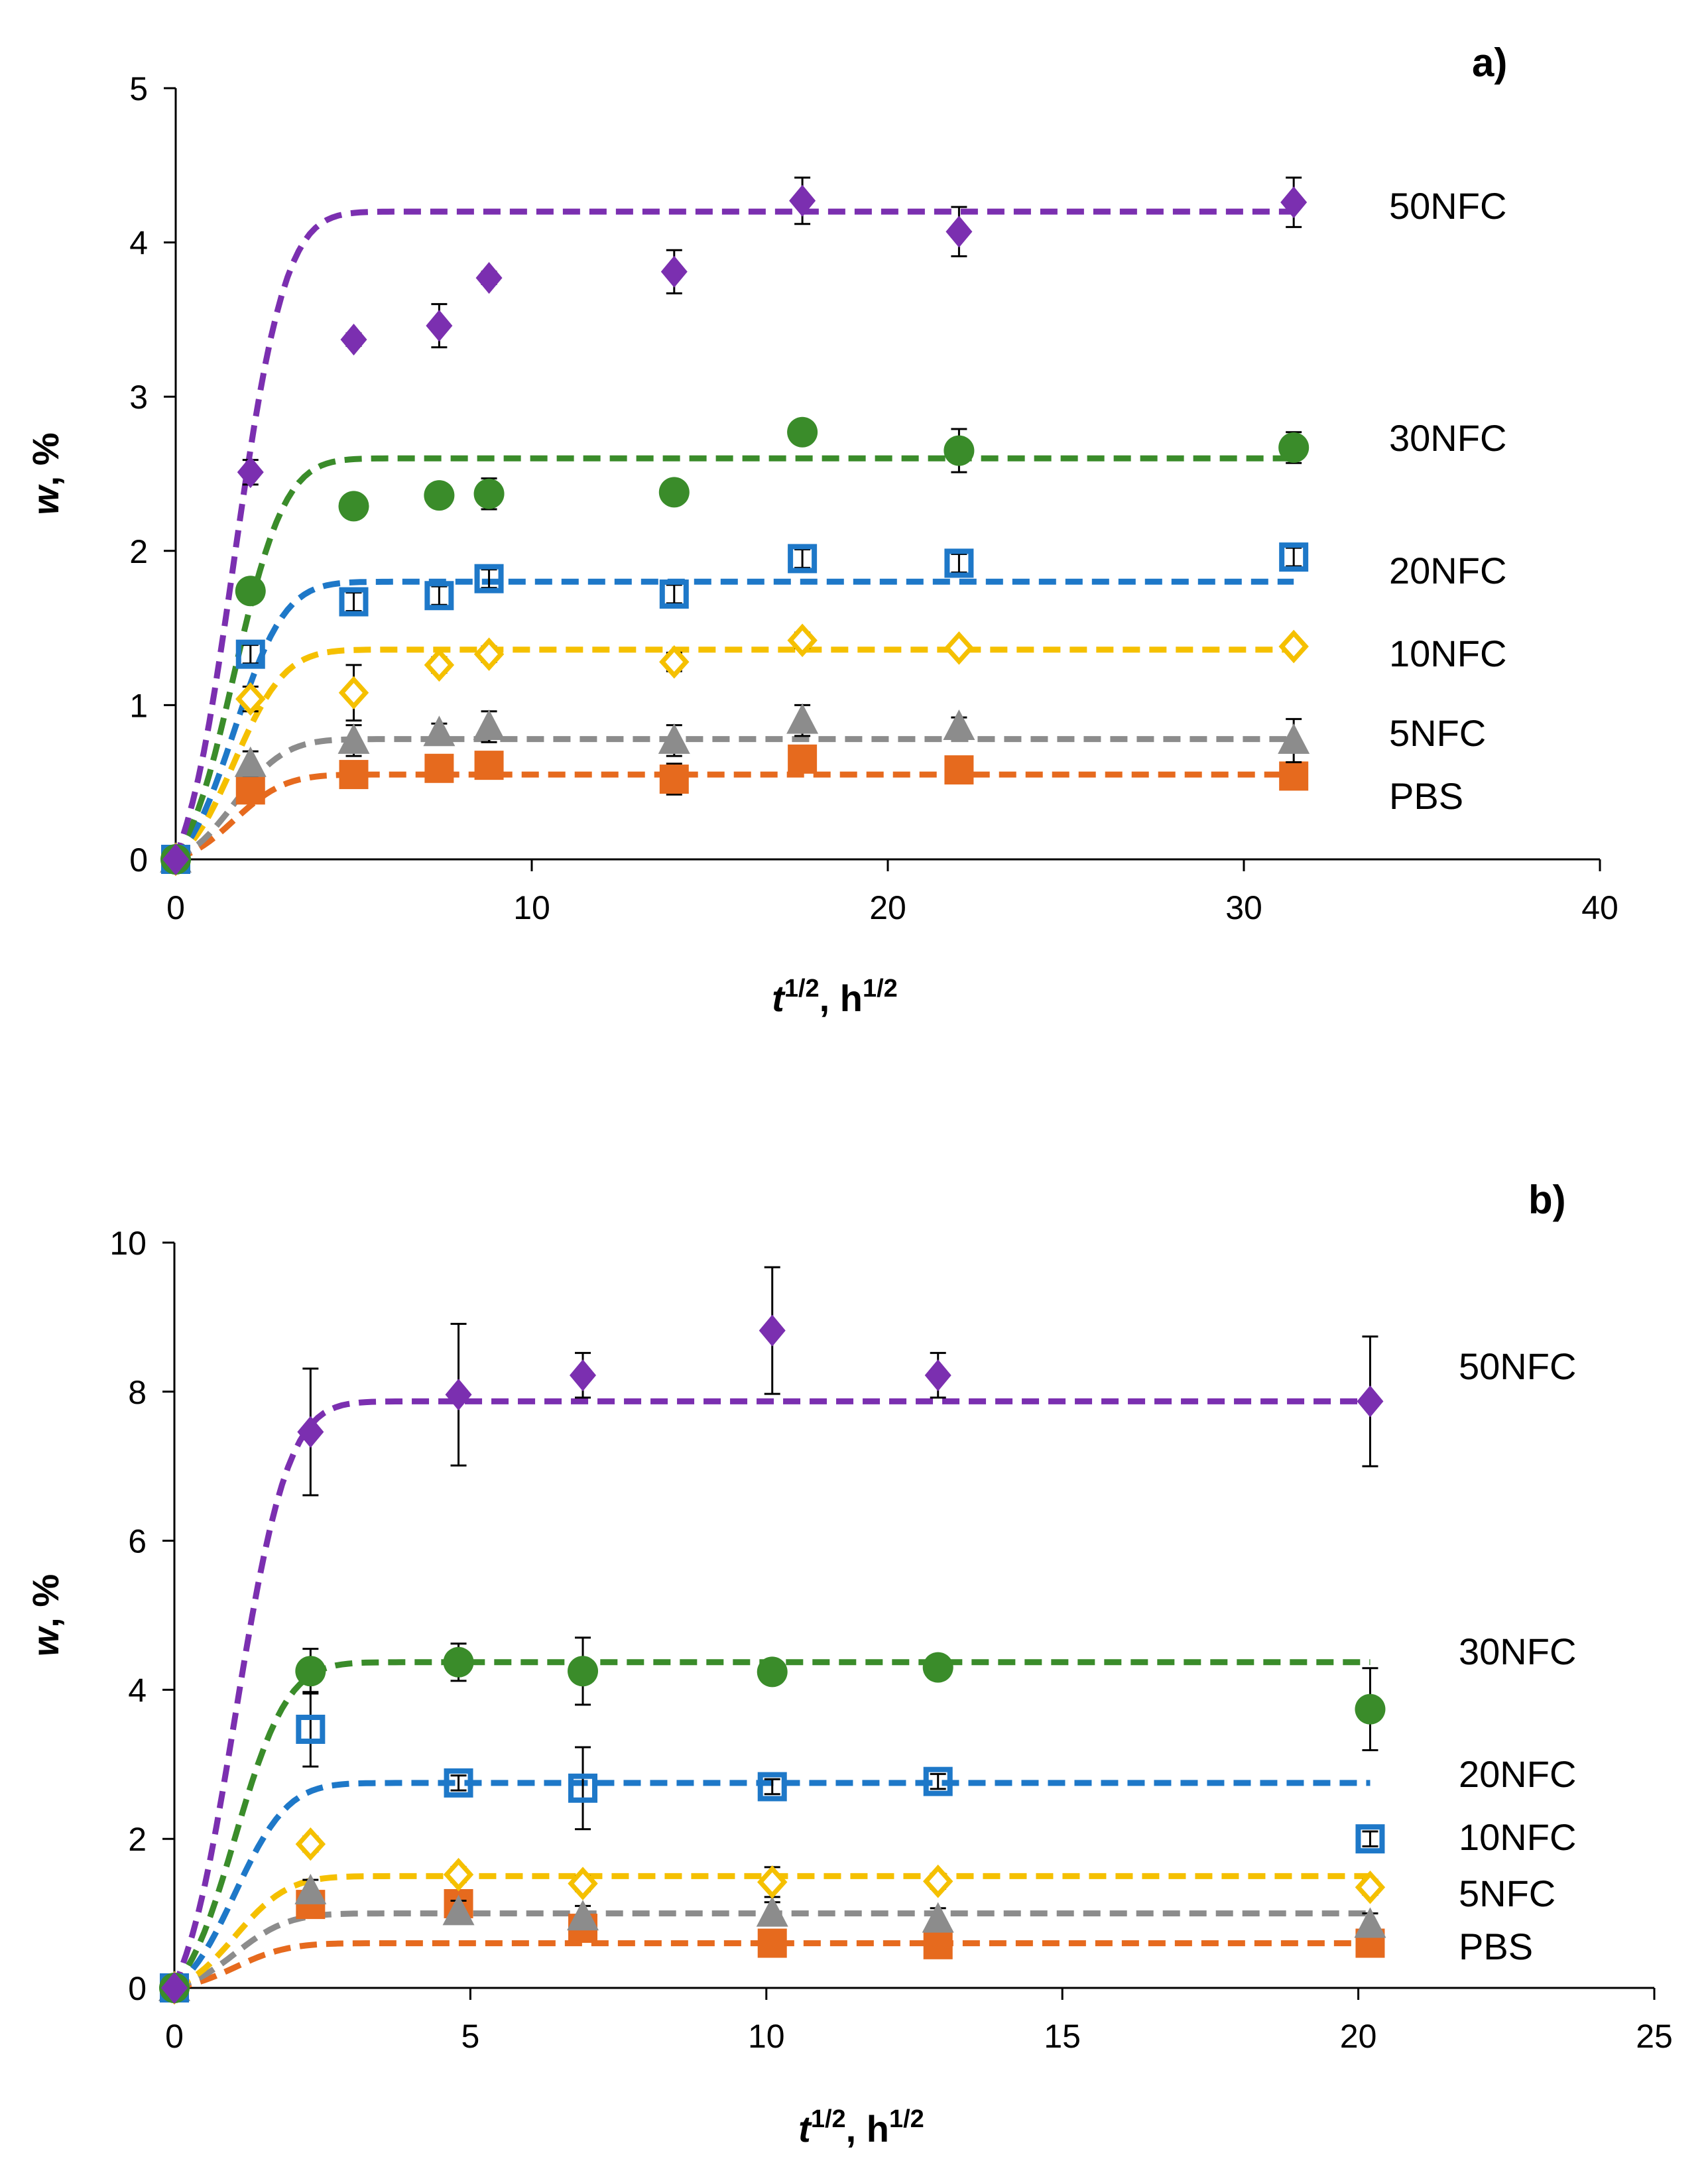 This screenshot has width=1708, height=2157. Describe the element at coordinates (733, 719) in the screenshot. I see `fit-curve-20nfc` at that location.